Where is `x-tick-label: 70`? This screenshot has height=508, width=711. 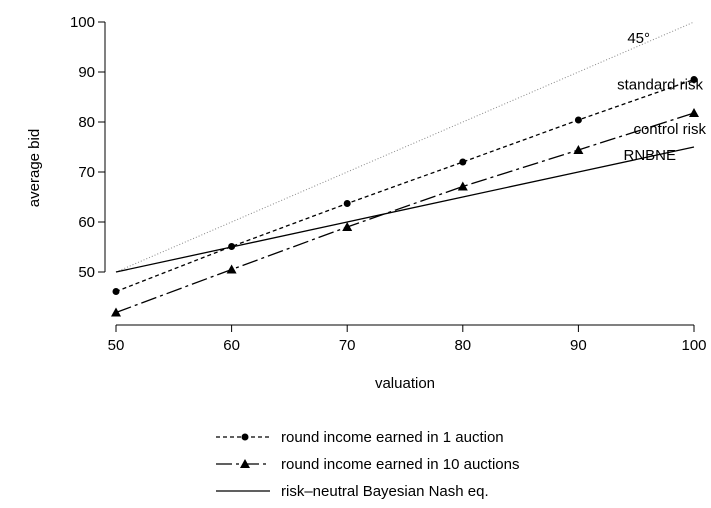
x-tick-label: 70 is located at coordinates (347, 345).